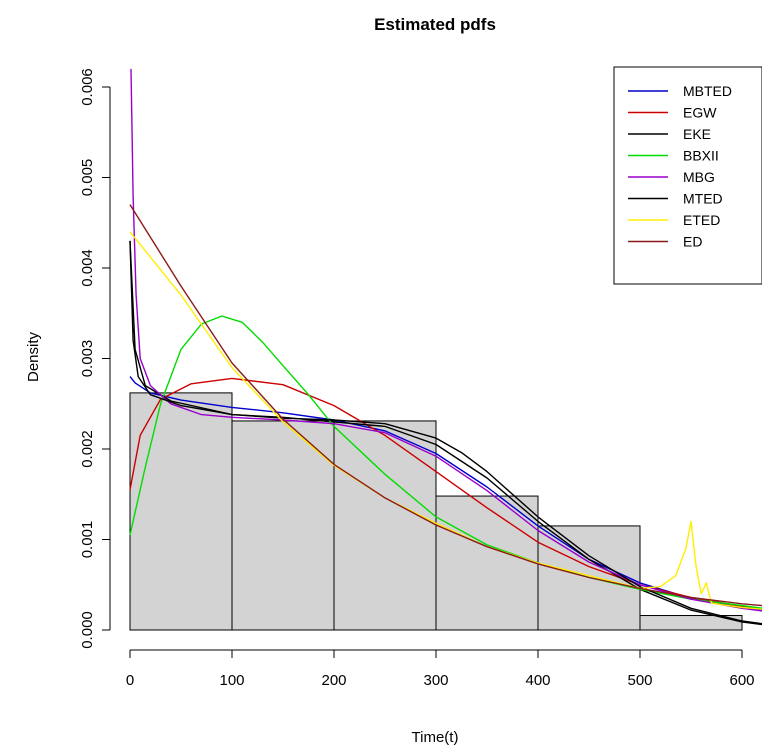 Image resolution: width=762 pixels, height=752 pixels. What do you see at coordinates (87, 359) in the screenshot?
I see `y-tick-label: 0.003` at bounding box center [87, 359].